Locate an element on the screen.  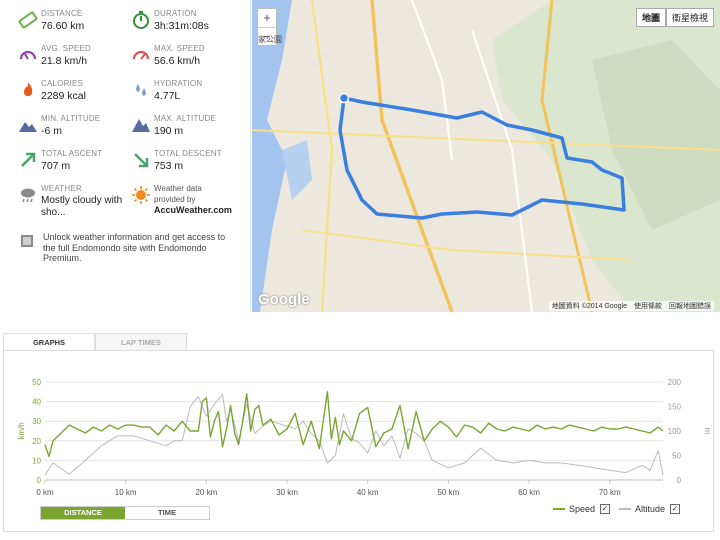
stat-label: DURATION is located at coordinates (175, 13).